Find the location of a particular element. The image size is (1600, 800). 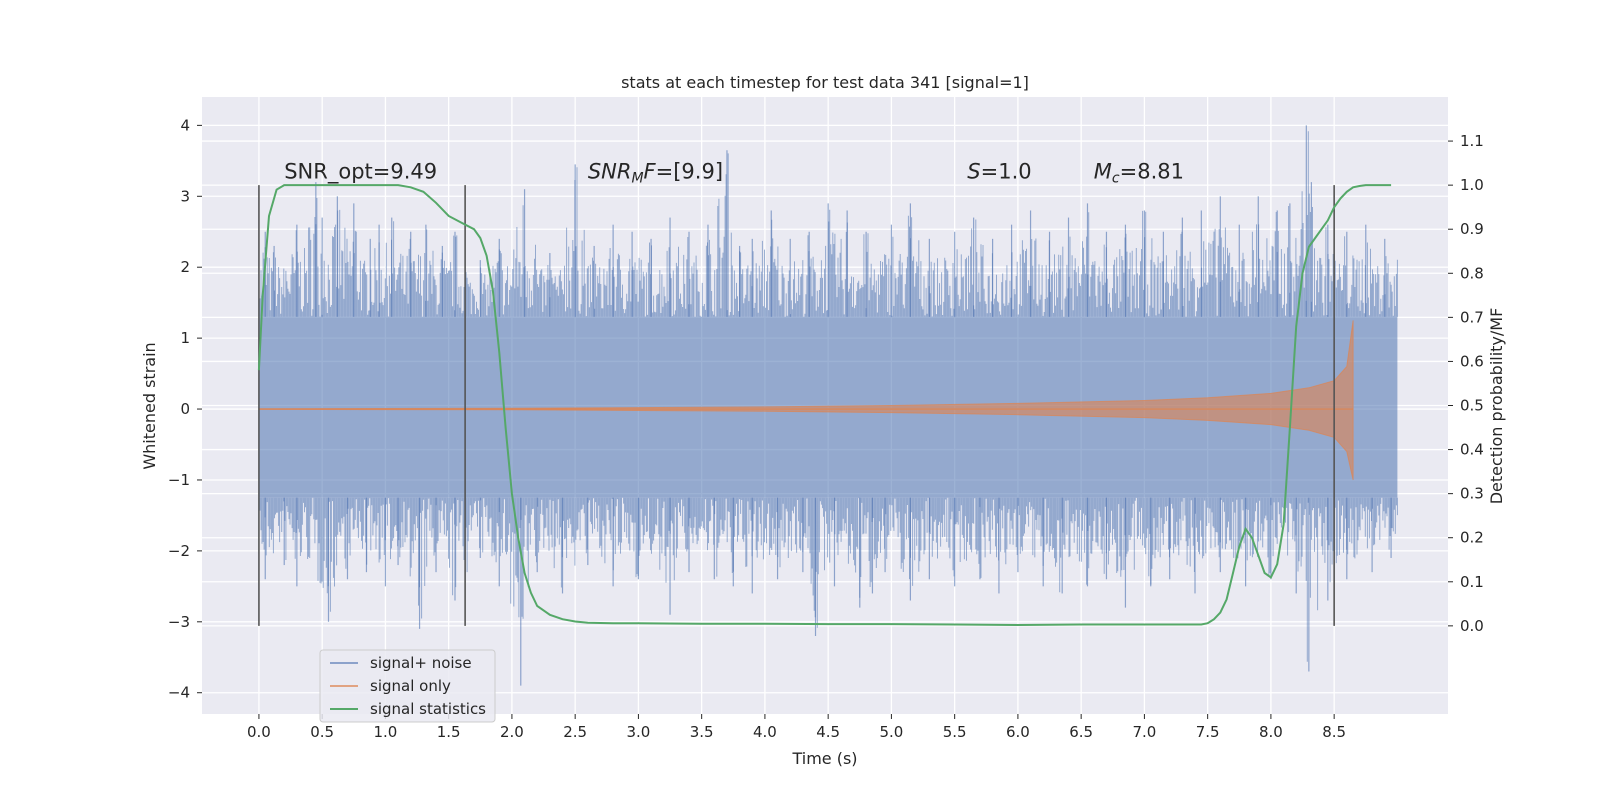

annotation-part: SNR is located at coordinates (610, 172).